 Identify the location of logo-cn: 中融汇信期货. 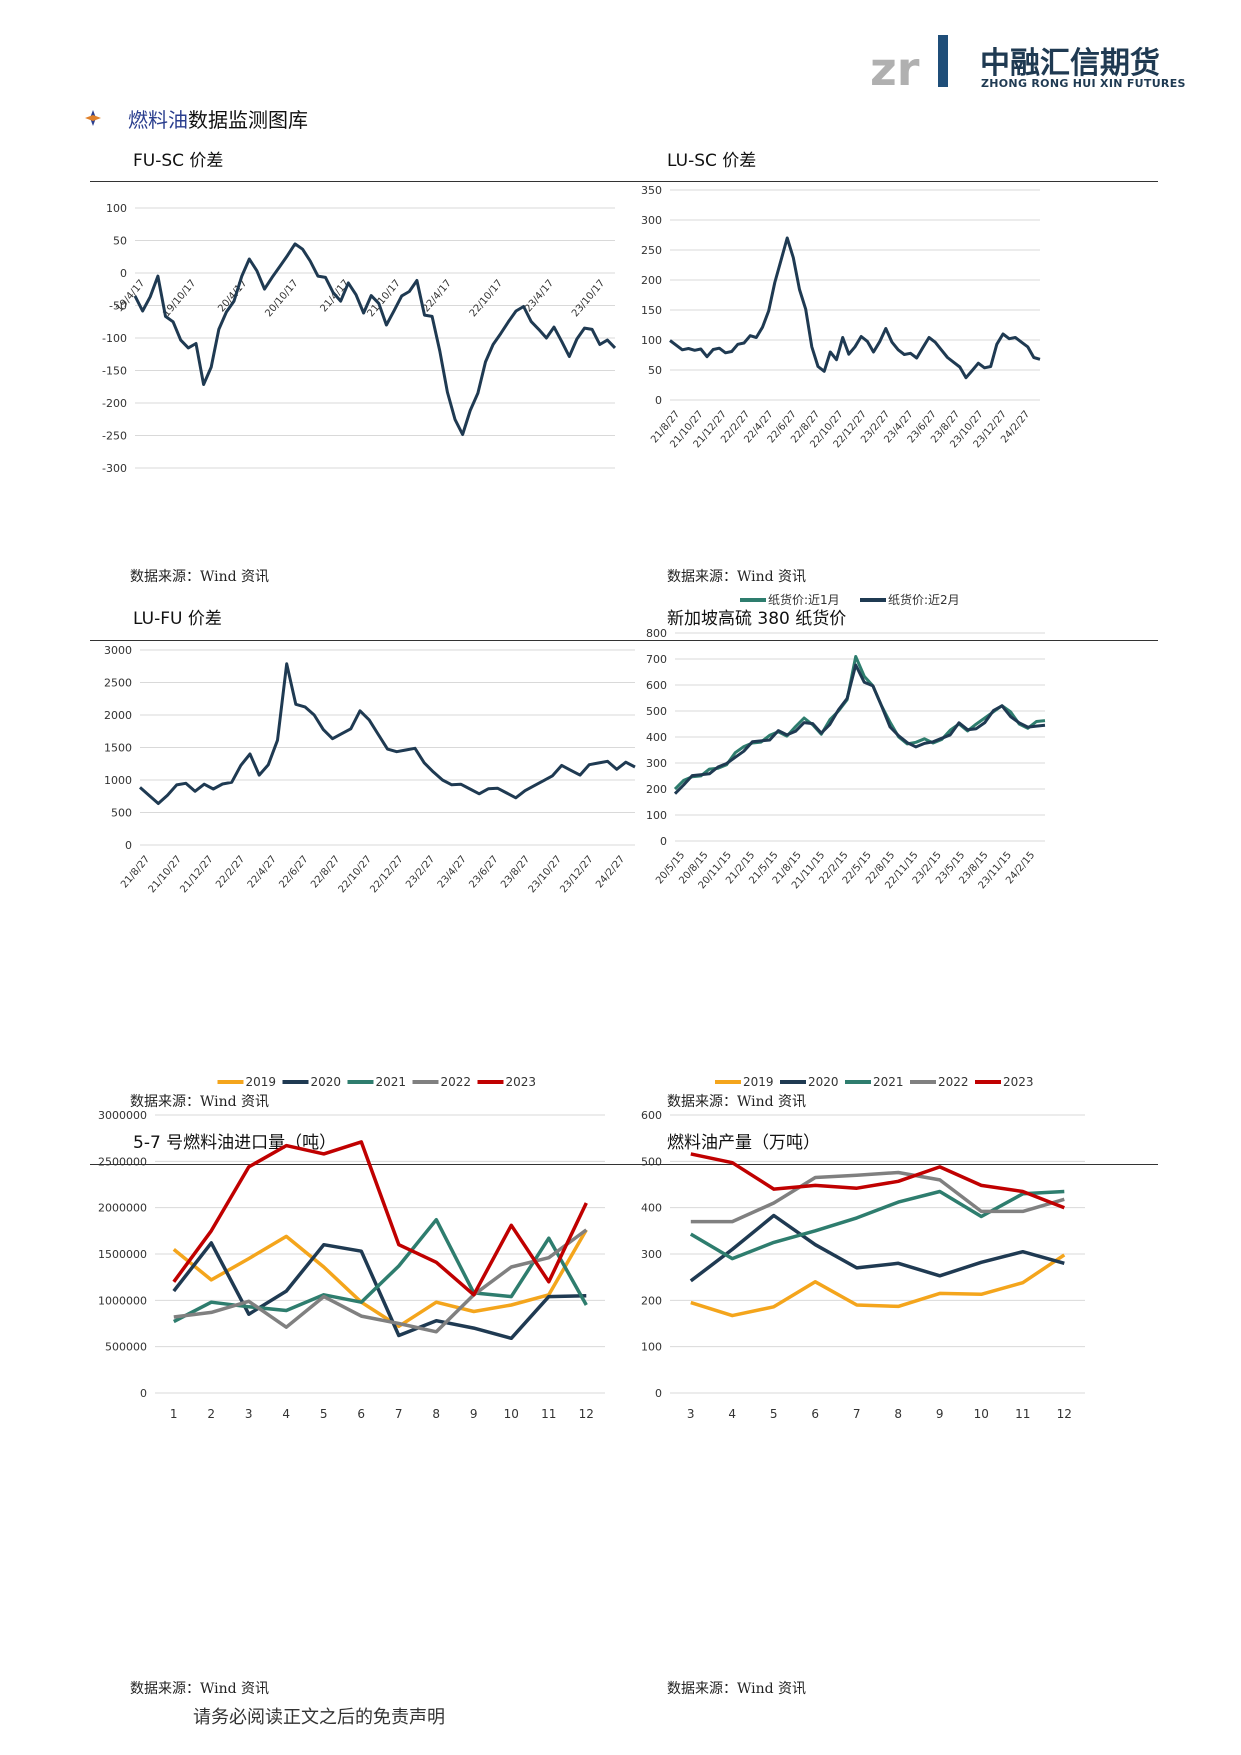
(1070, 63).